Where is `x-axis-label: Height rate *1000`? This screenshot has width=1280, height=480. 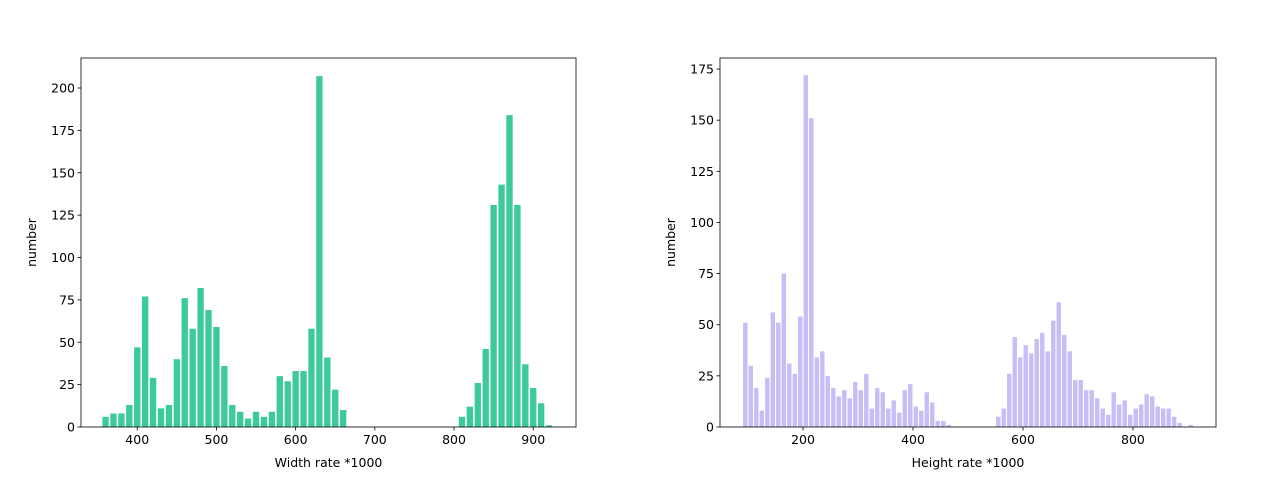 x-axis-label: Height rate *1000 is located at coordinates (968, 462).